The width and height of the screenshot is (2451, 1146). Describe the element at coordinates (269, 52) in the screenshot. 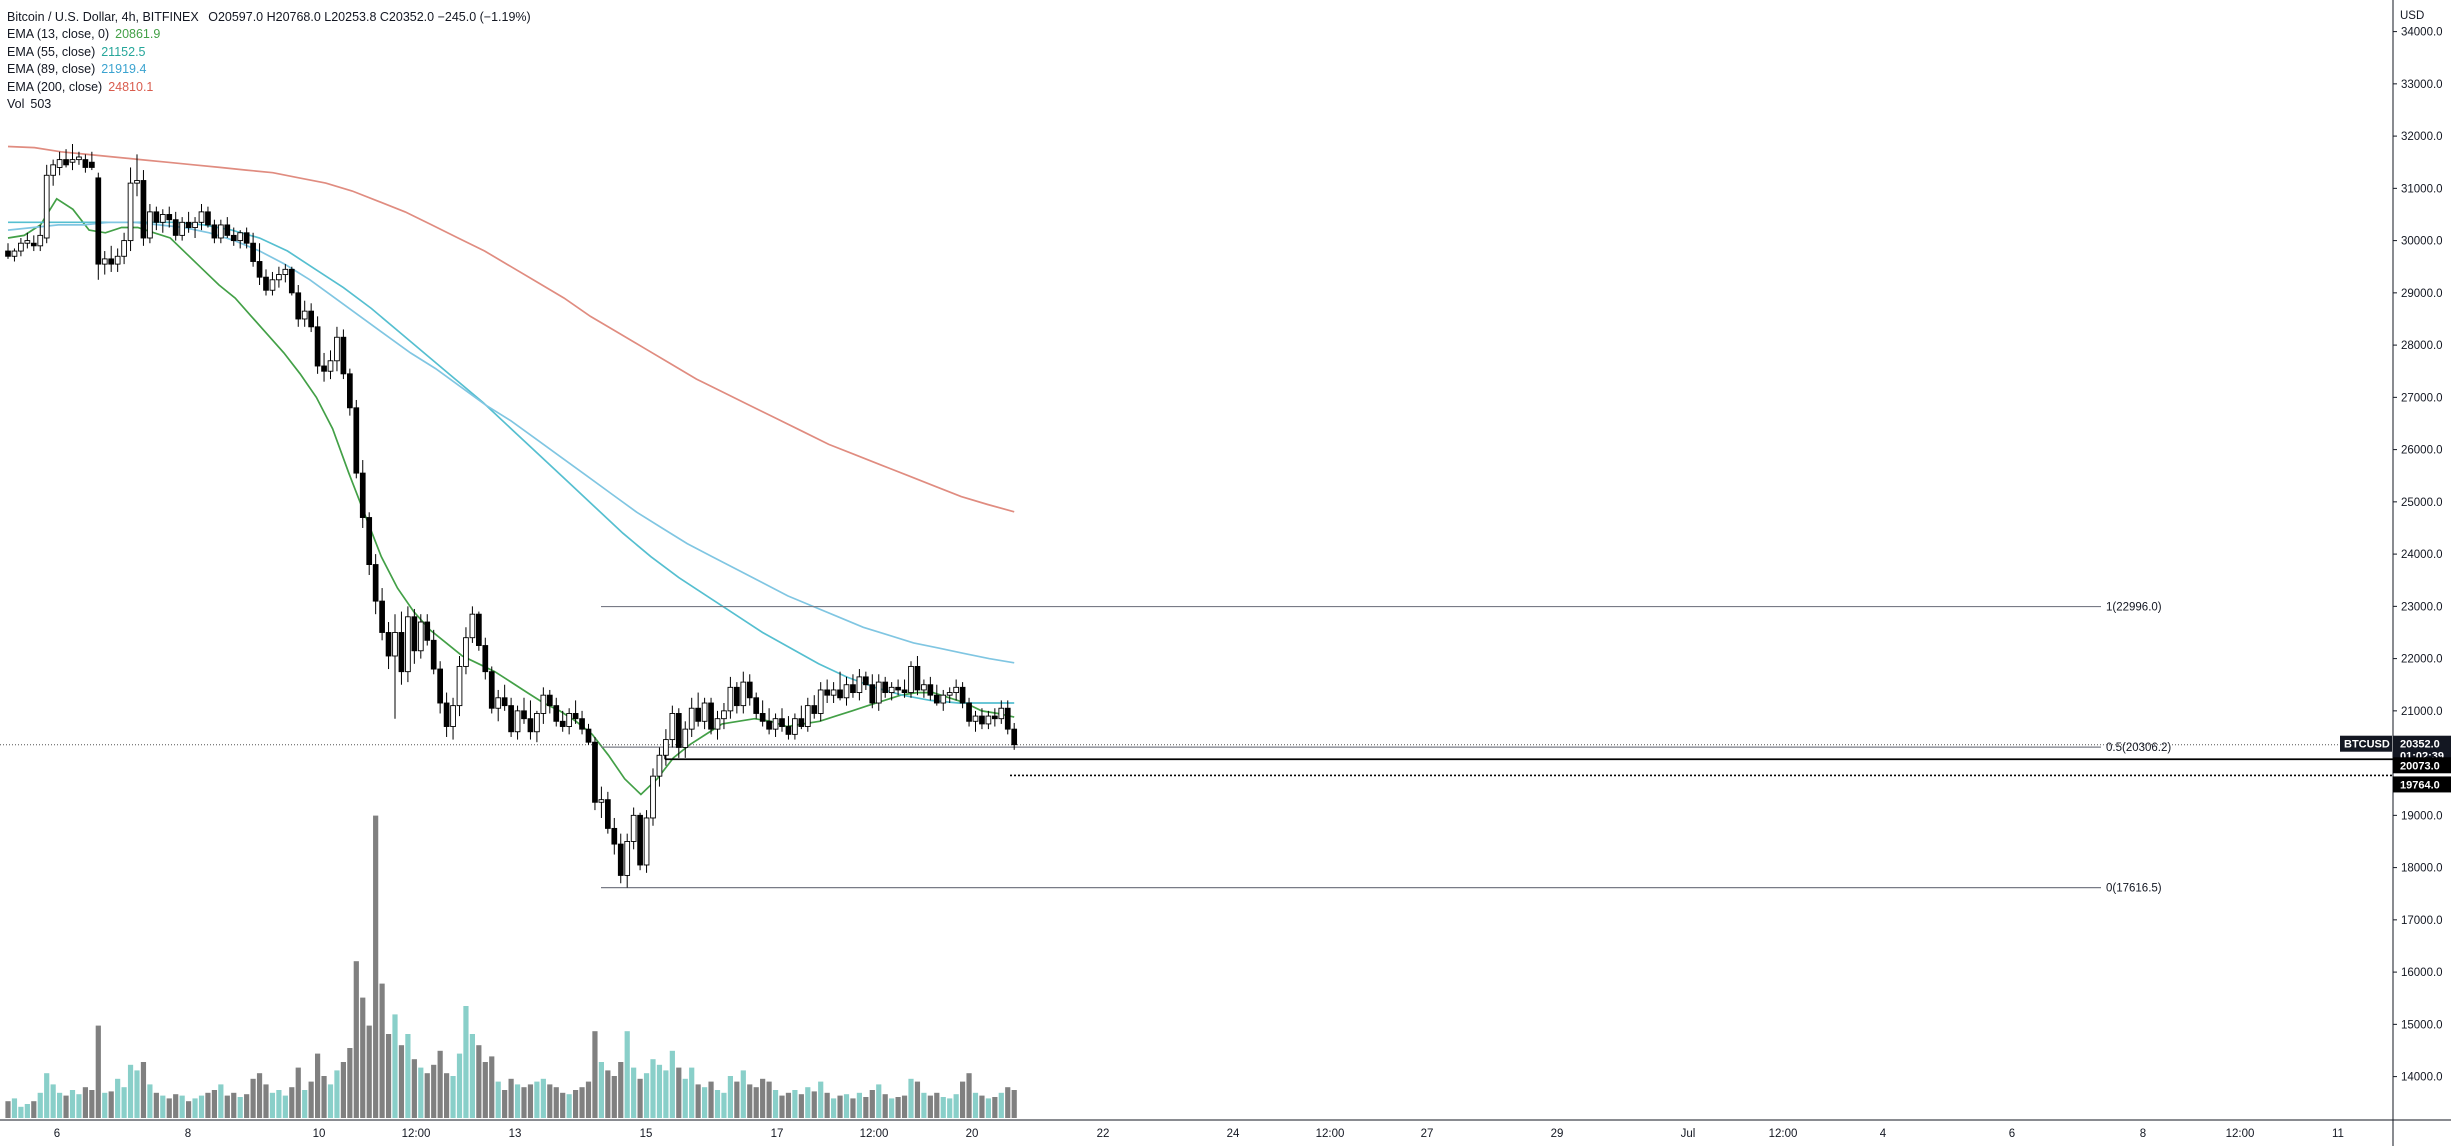

I see `legend-indicator-row: EMA (55, close) 21152.5` at that location.